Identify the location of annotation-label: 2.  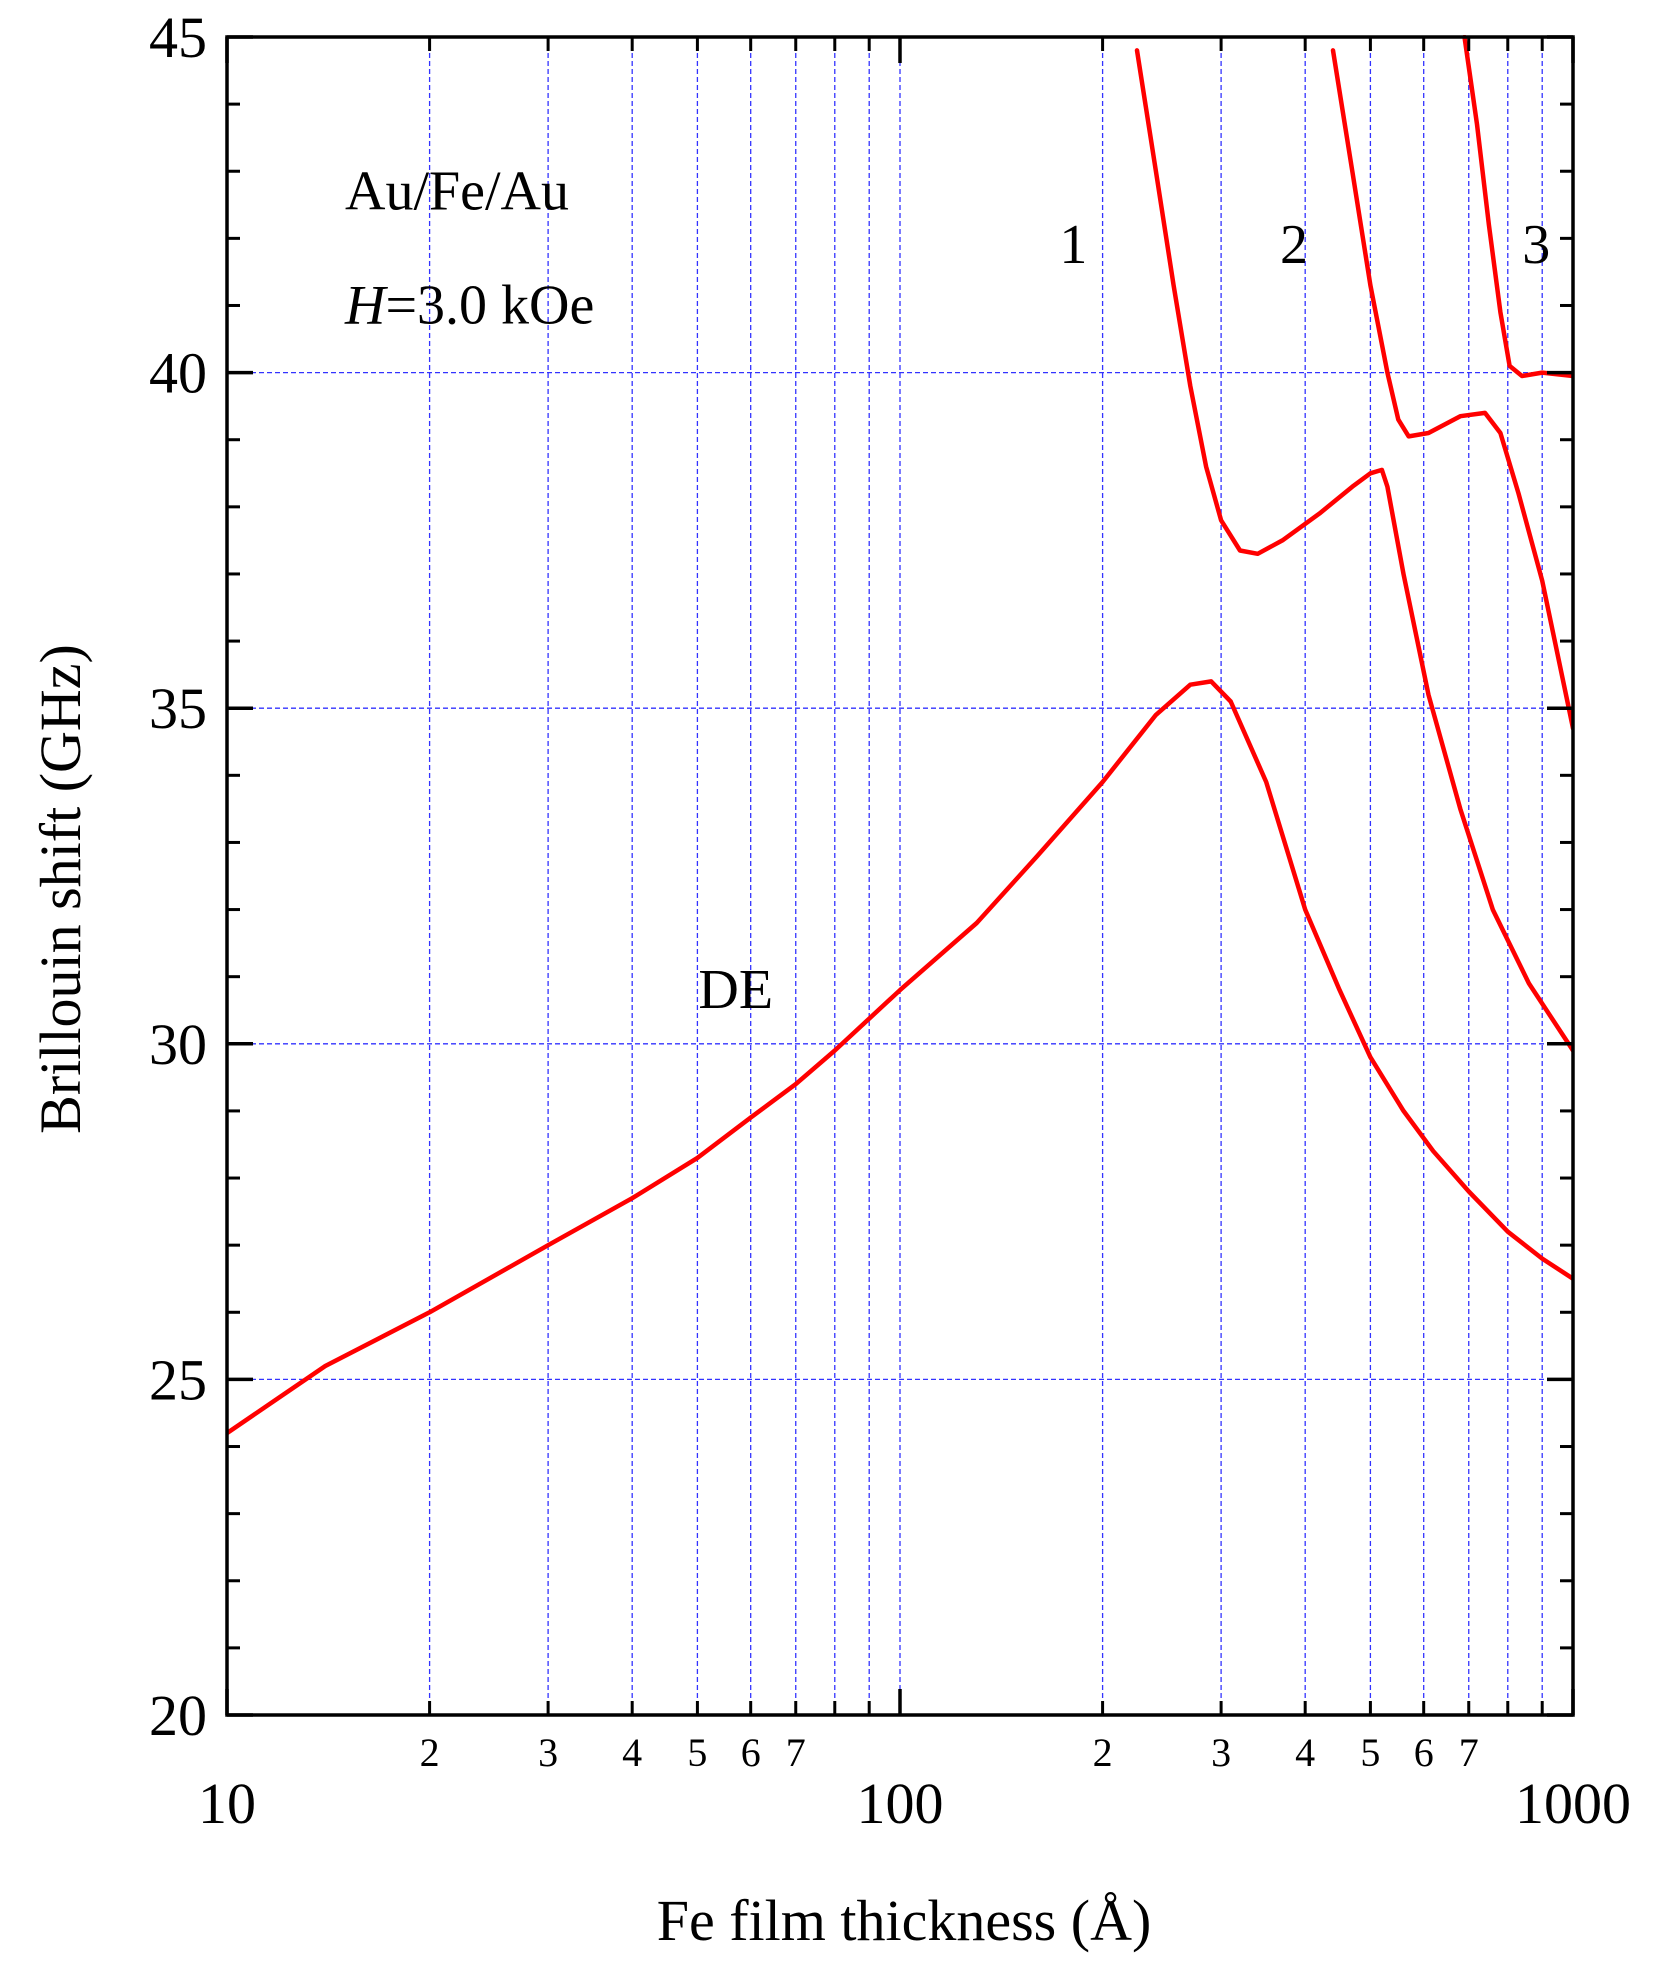
(1294, 245).